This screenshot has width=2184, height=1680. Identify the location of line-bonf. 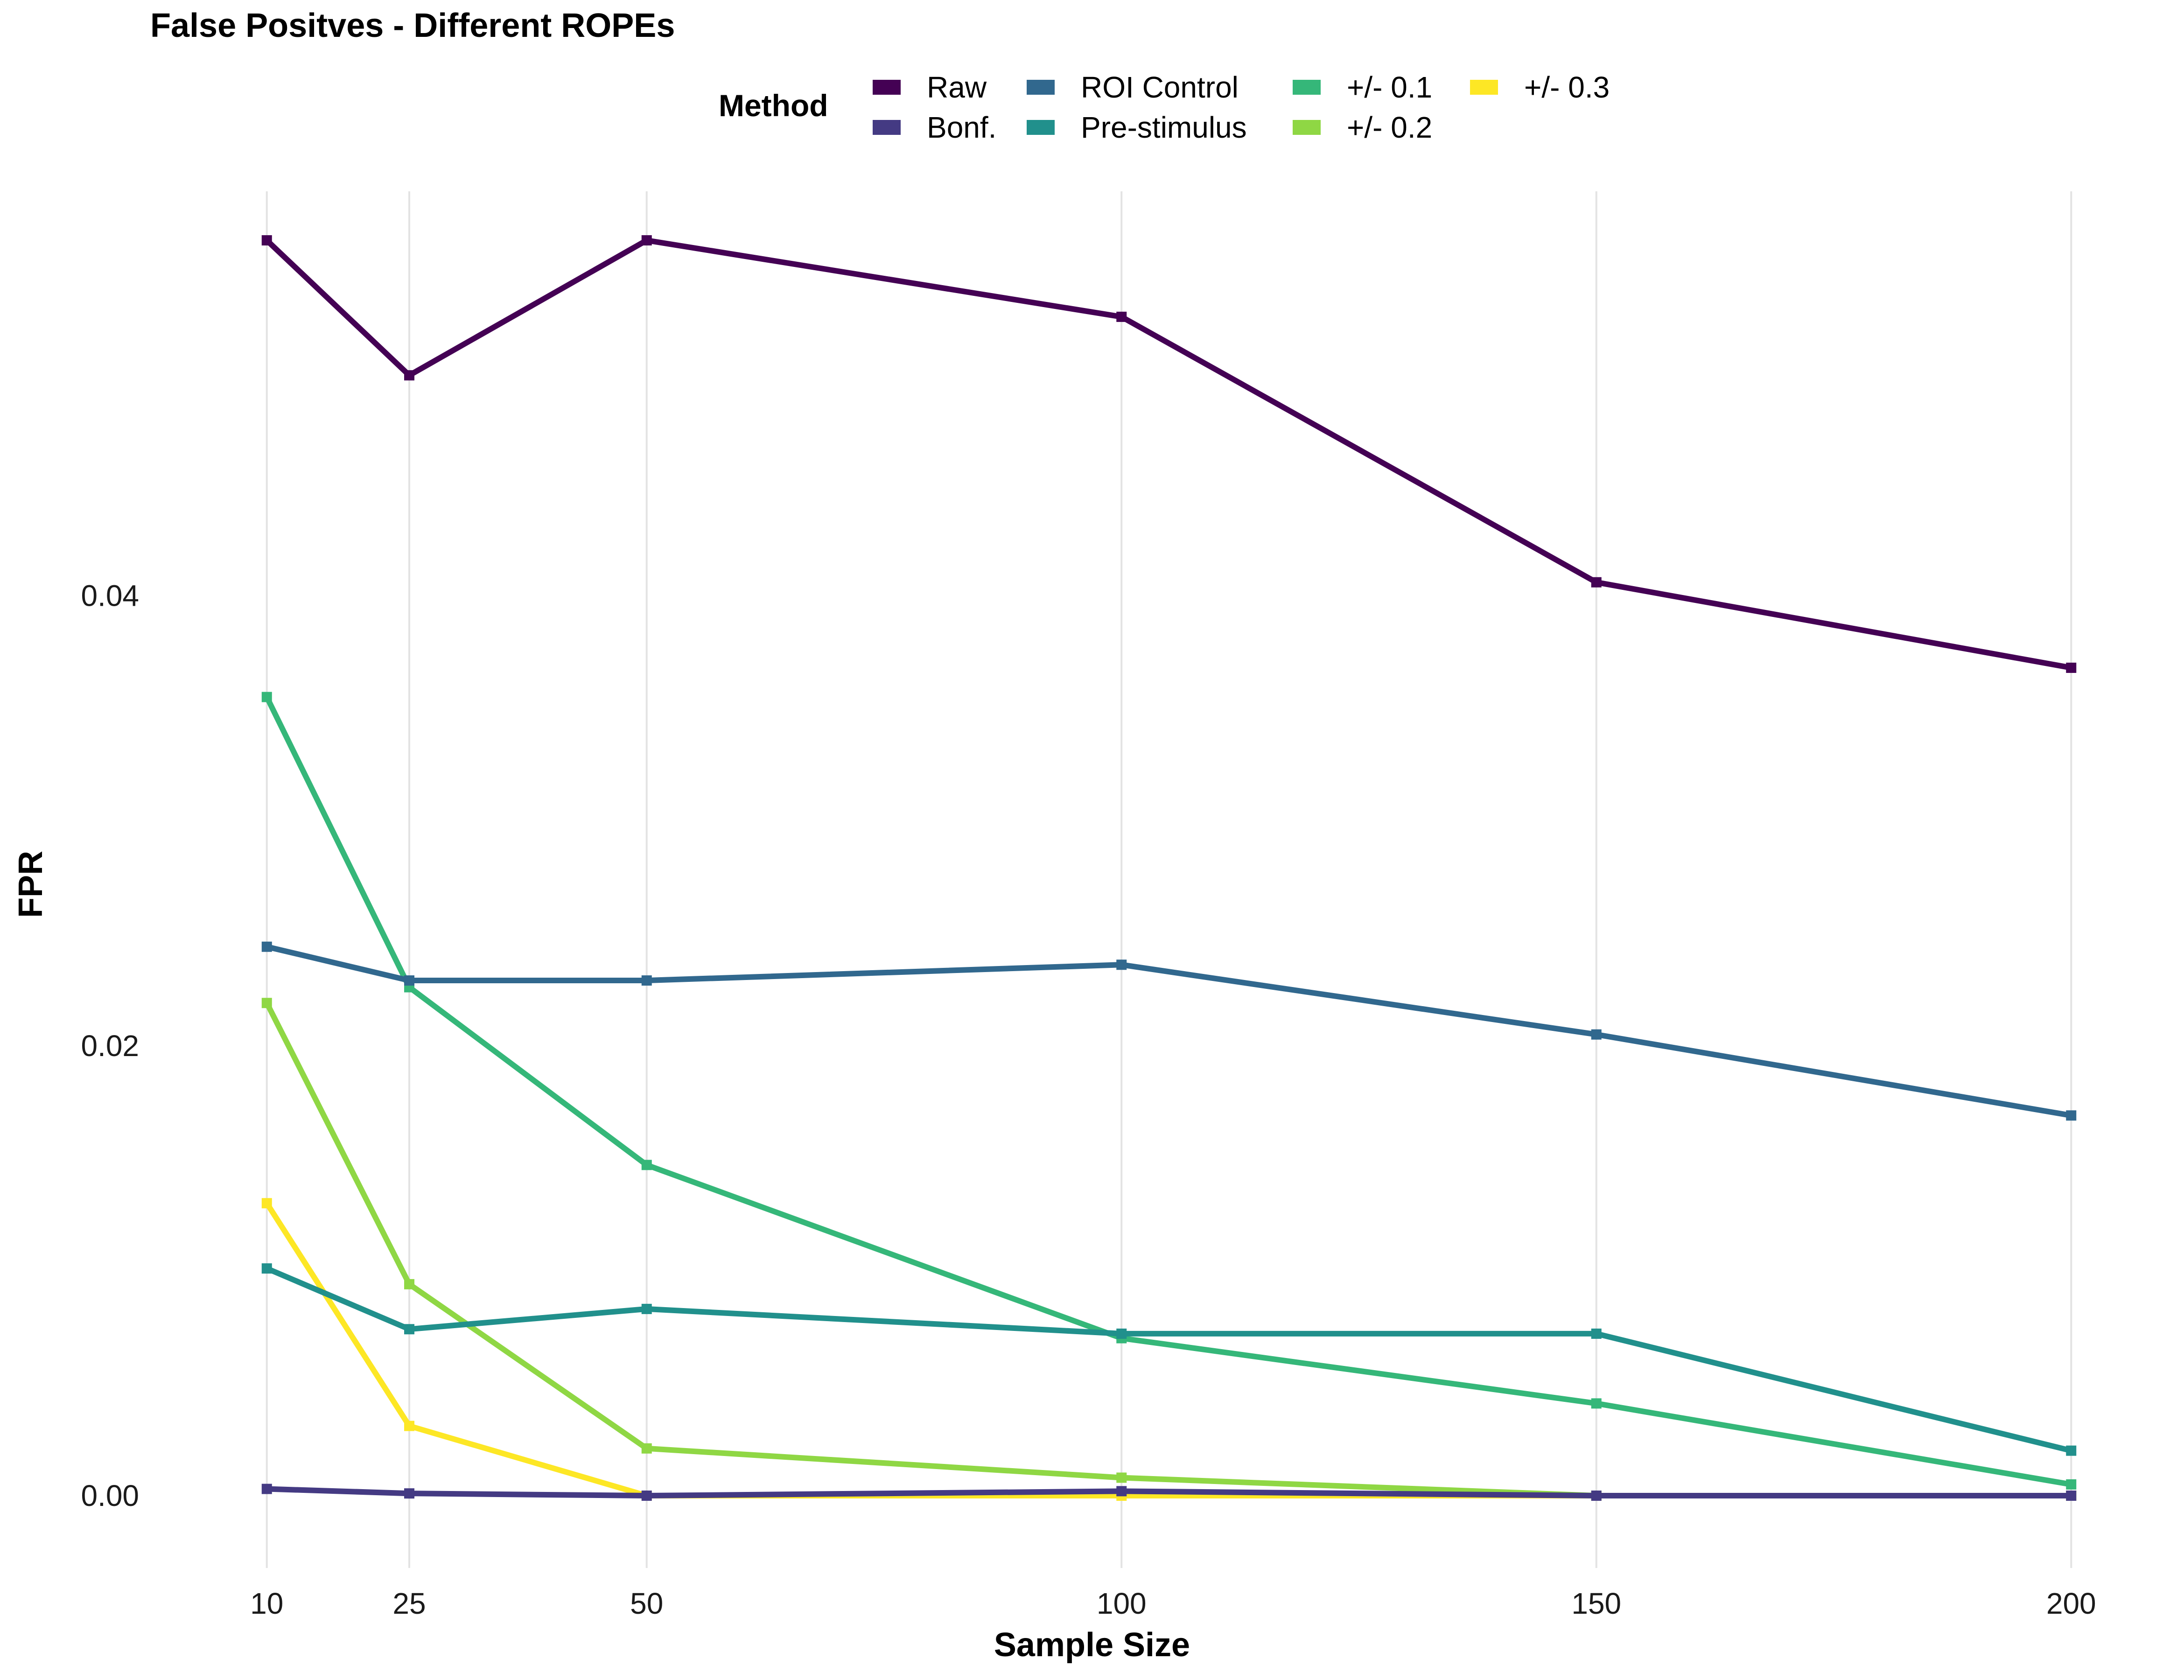
(1169, 1492).